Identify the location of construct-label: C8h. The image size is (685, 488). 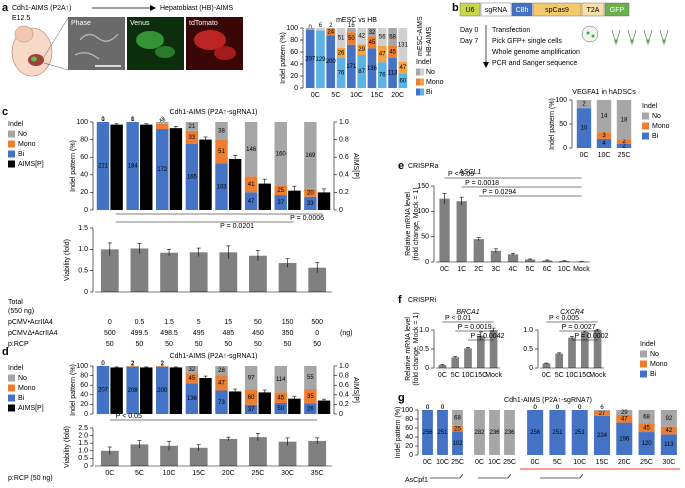
(522, 10).